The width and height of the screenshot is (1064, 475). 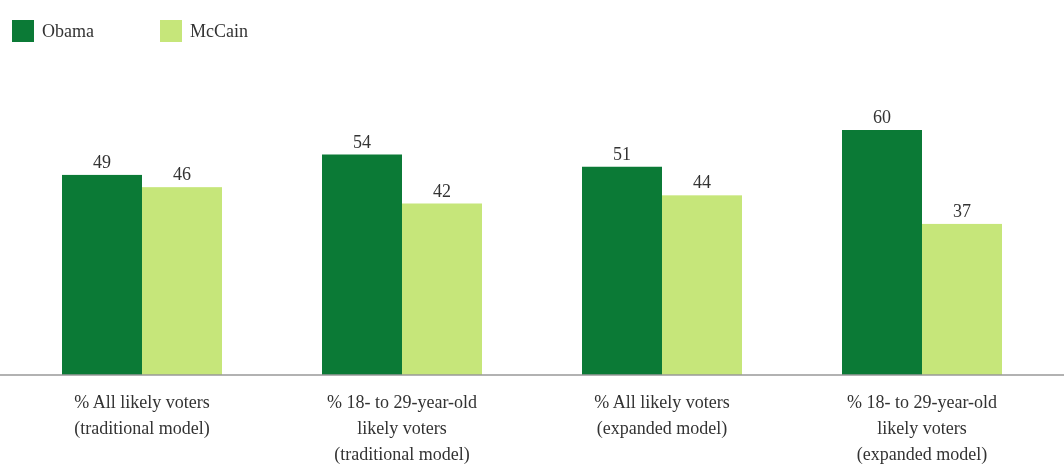 I want to click on data-label: 60, so click(x=882, y=117).